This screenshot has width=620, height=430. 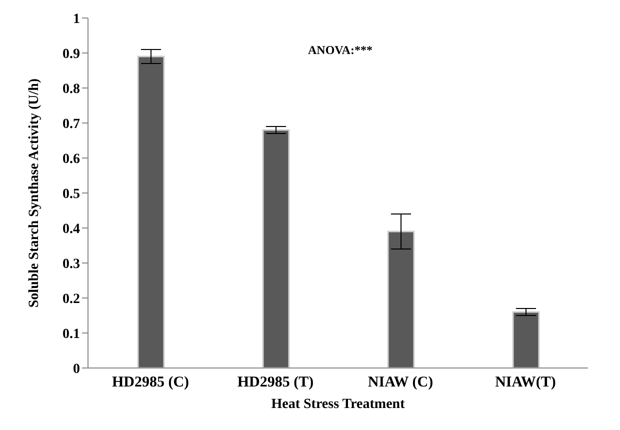 What do you see at coordinates (275, 382) in the screenshot?
I see `x-tick-label: HD2985 (T)` at bounding box center [275, 382].